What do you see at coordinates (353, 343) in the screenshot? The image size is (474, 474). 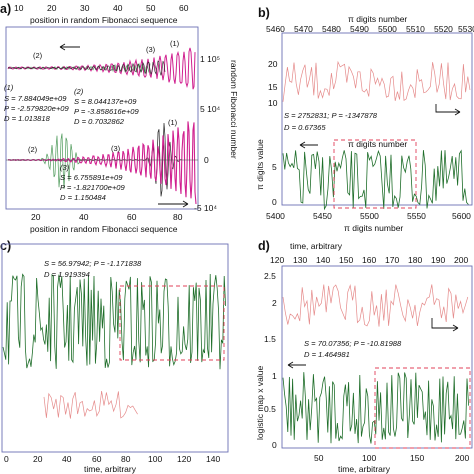 I see `panel-d-stats-line: S = 70.07356; P = -10.81988` at bounding box center [353, 343].